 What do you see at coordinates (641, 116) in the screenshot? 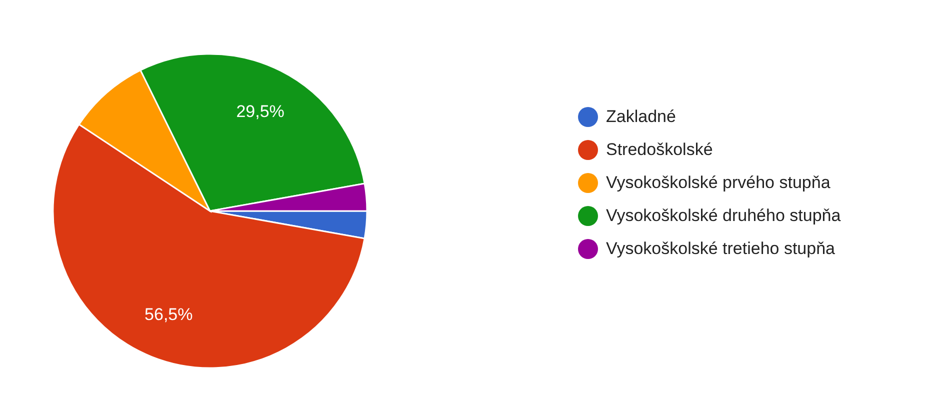
I see `legend-label: Zakladné` at bounding box center [641, 116].